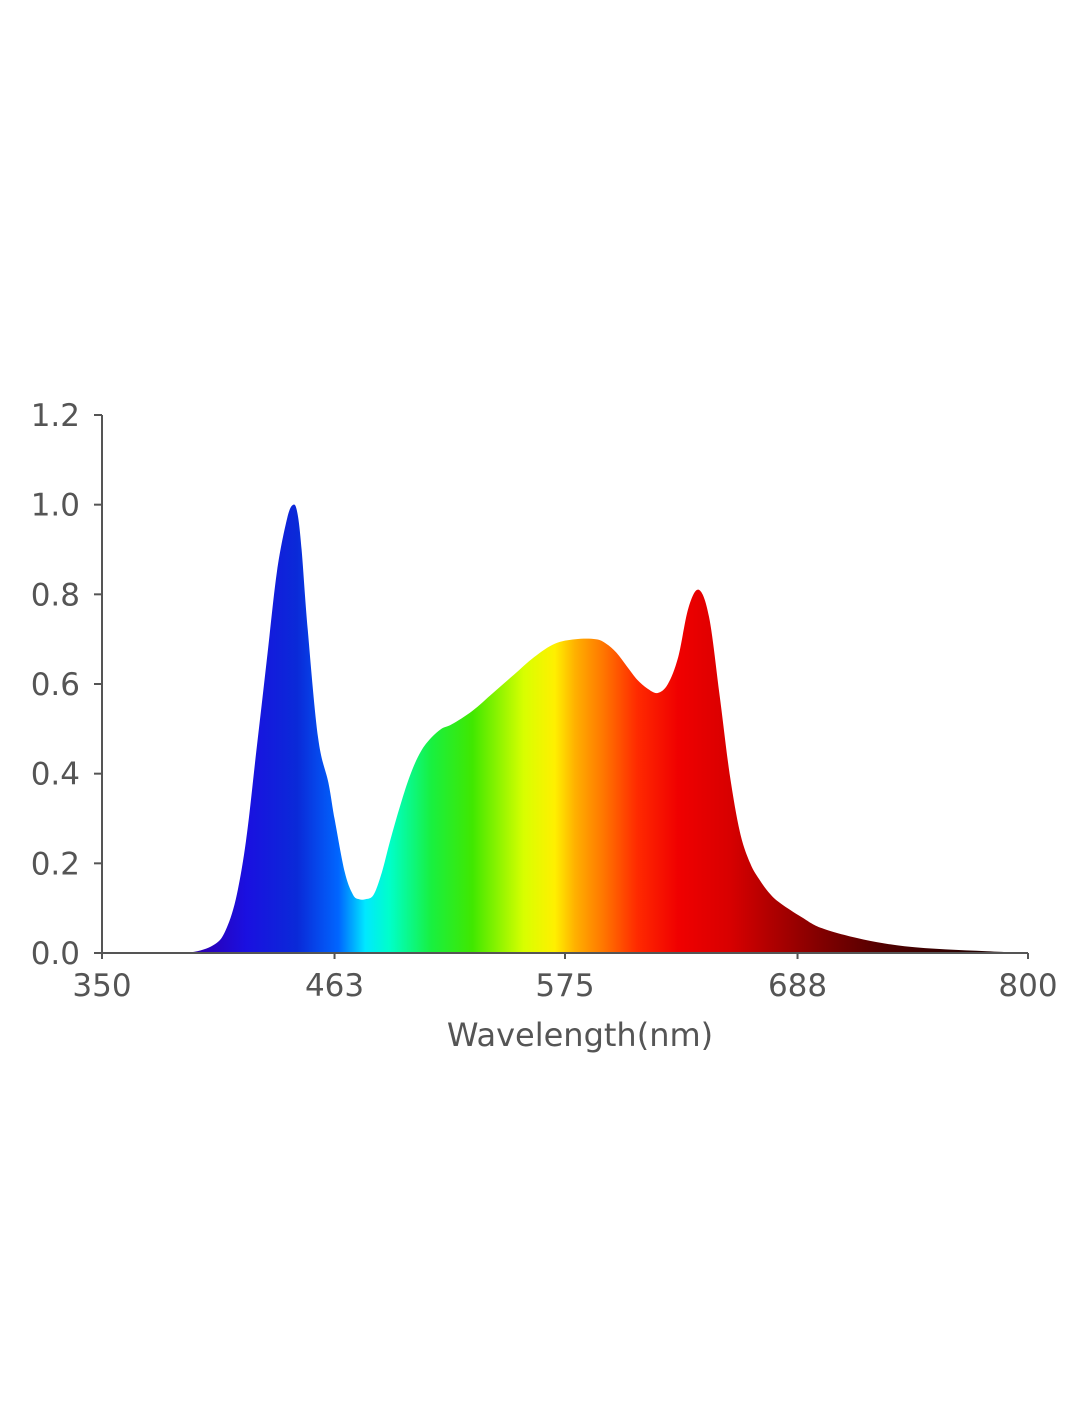  Describe the element at coordinates (580, 1035) in the screenshot. I see `x-axis-title: Wavelength(nm)` at that location.